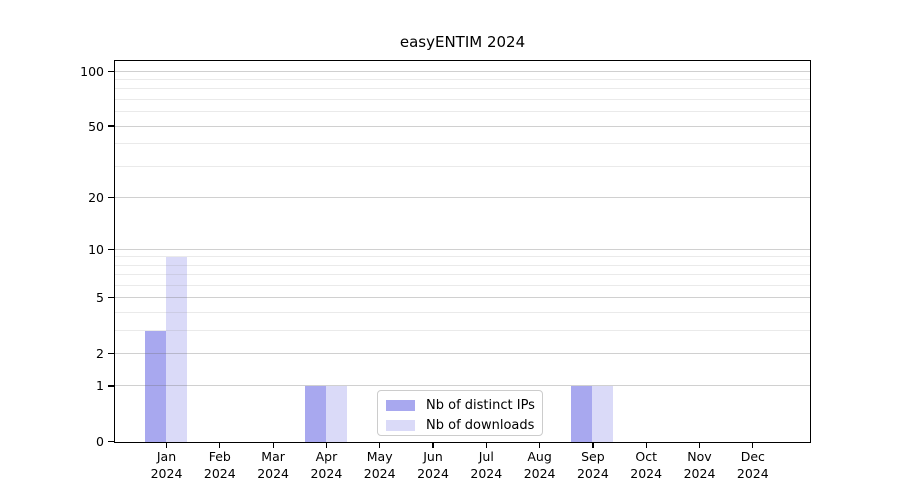  What do you see at coordinates (219, 465) in the screenshot?
I see `x-tick-label-feb: Feb 2024` at bounding box center [219, 465].